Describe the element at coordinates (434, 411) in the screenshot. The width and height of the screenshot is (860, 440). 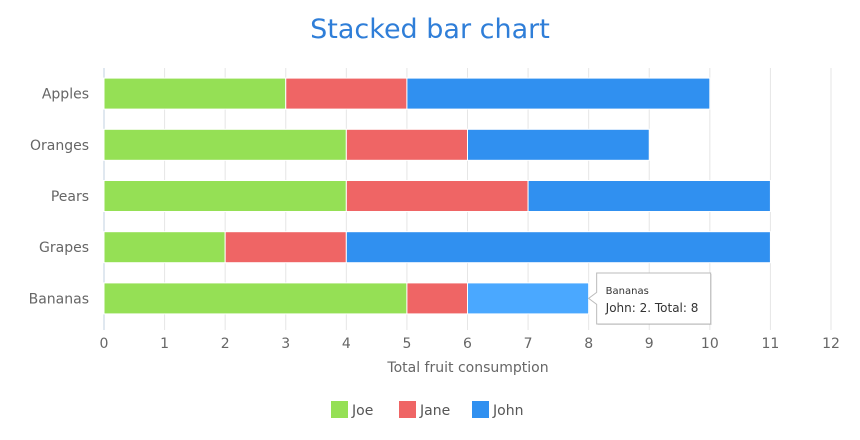
I see `legend-label: Jane` at that location.